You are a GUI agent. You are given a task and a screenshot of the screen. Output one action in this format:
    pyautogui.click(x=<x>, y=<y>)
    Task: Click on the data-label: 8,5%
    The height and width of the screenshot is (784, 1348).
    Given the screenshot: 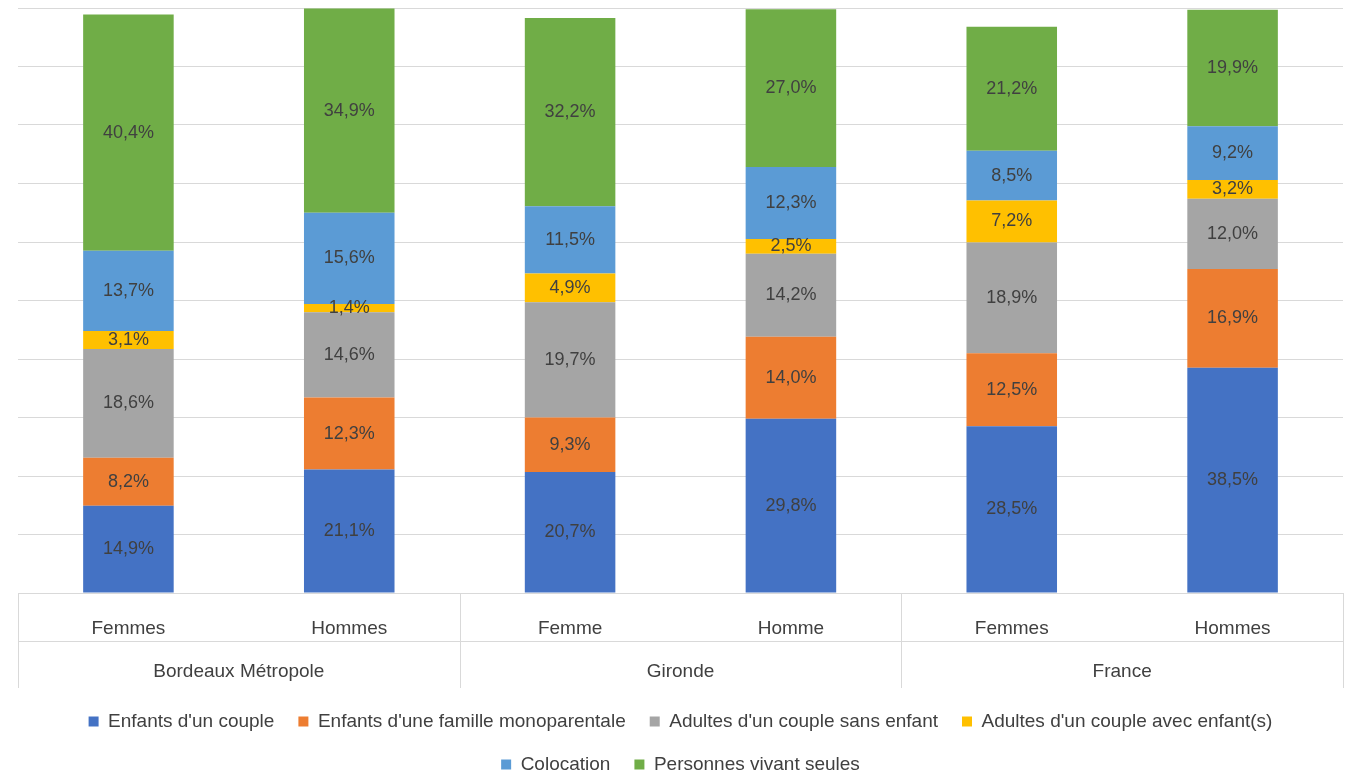 What is the action you would take?
    pyautogui.click(x=1012, y=174)
    